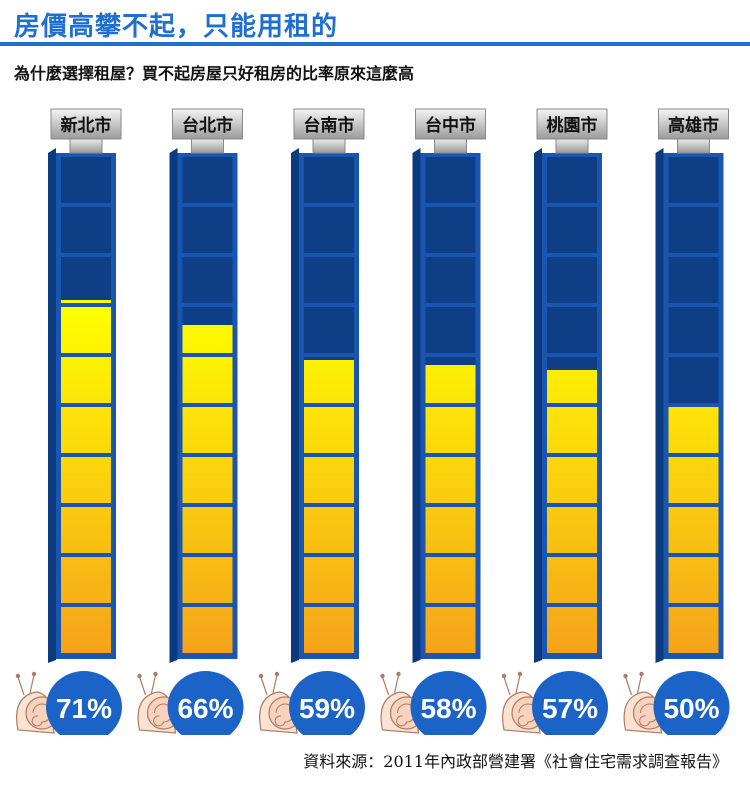  Describe the element at coordinates (176, 27) in the screenshot. I see `page-title: 房價高攀不起，只能用租的` at that location.